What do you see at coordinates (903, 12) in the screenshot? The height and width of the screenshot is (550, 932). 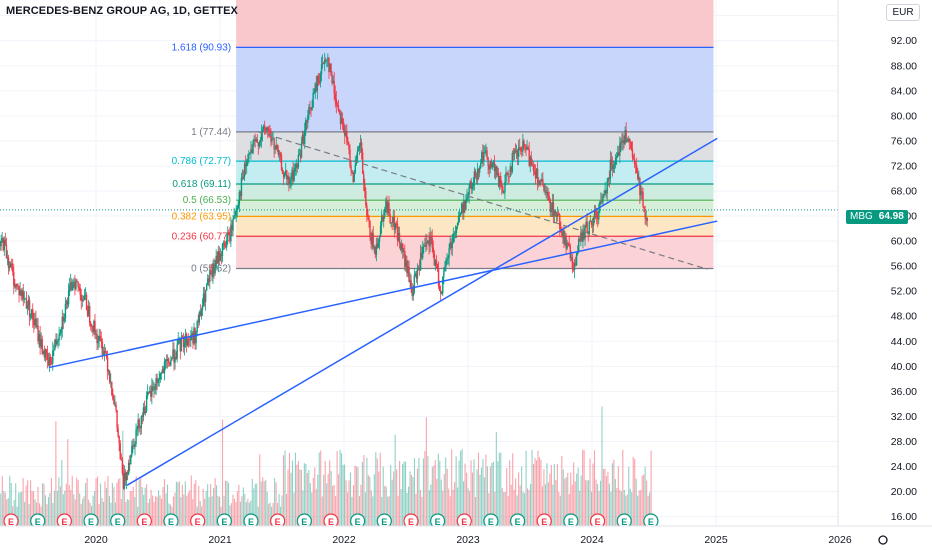 I see `currency-button: EUR` at bounding box center [903, 12].